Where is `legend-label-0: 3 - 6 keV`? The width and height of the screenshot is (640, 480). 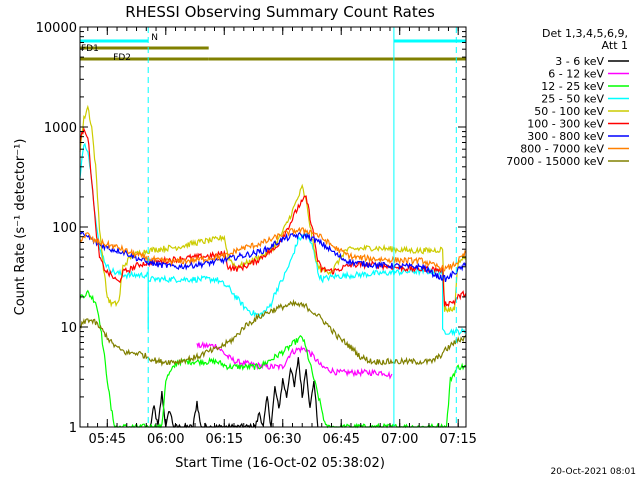
legend-label-0: 3 - 6 keV is located at coordinates (579, 61).